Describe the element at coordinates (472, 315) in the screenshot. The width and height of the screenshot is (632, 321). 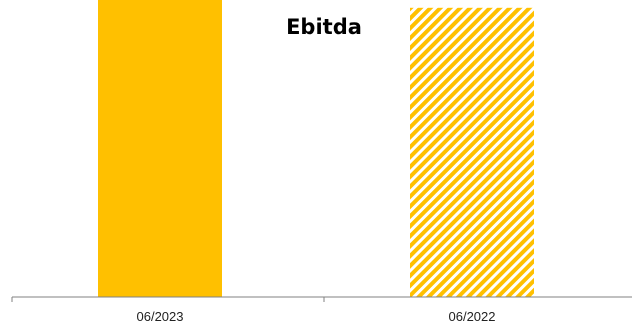
I see `x-tick-label: 06/2022` at that location.